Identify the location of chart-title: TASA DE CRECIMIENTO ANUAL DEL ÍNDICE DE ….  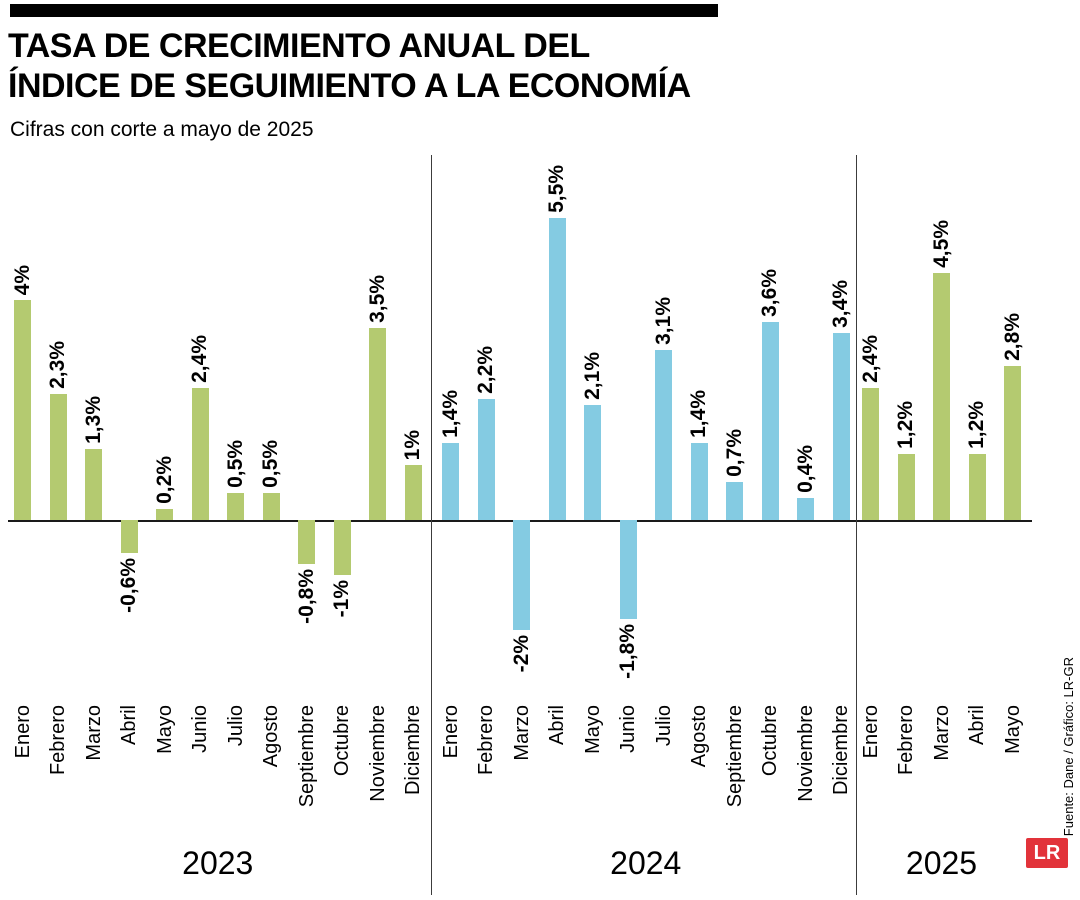
(349, 66).